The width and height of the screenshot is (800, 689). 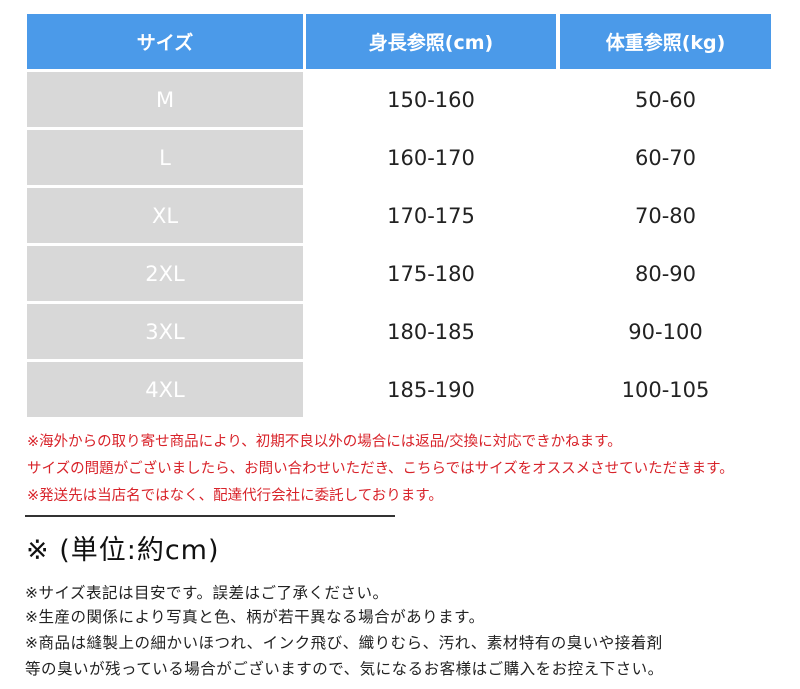 What do you see at coordinates (431, 157) in the screenshot?
I see `height-cell: 160-170` at bounding box center [431, 157].